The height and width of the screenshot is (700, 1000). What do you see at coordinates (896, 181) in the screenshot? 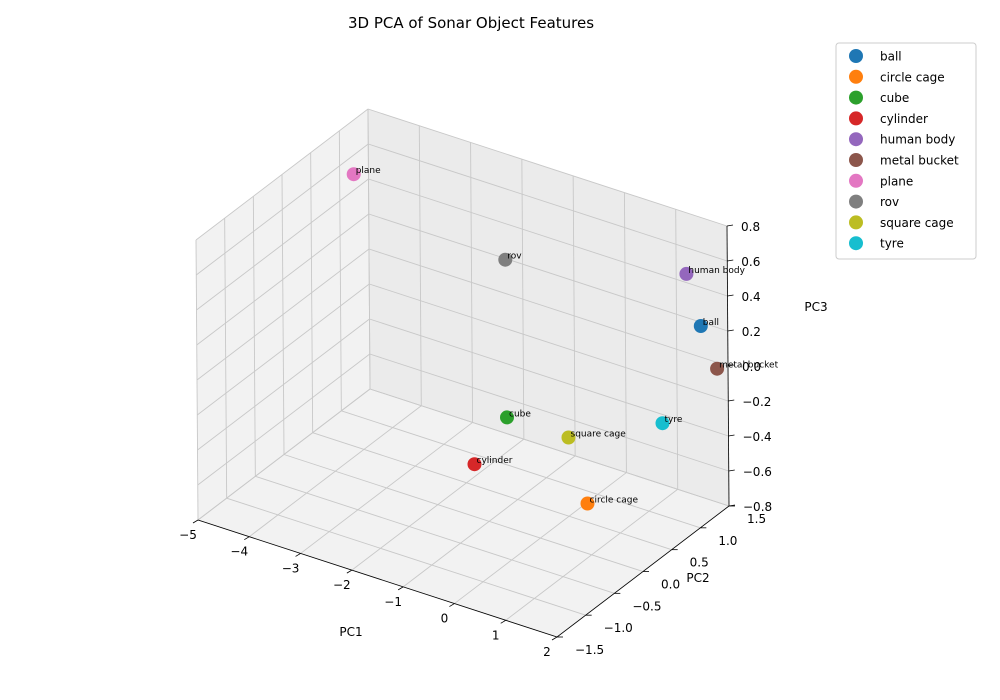
I see `legend-label-plane: plane` at bounding box center [896, 181].